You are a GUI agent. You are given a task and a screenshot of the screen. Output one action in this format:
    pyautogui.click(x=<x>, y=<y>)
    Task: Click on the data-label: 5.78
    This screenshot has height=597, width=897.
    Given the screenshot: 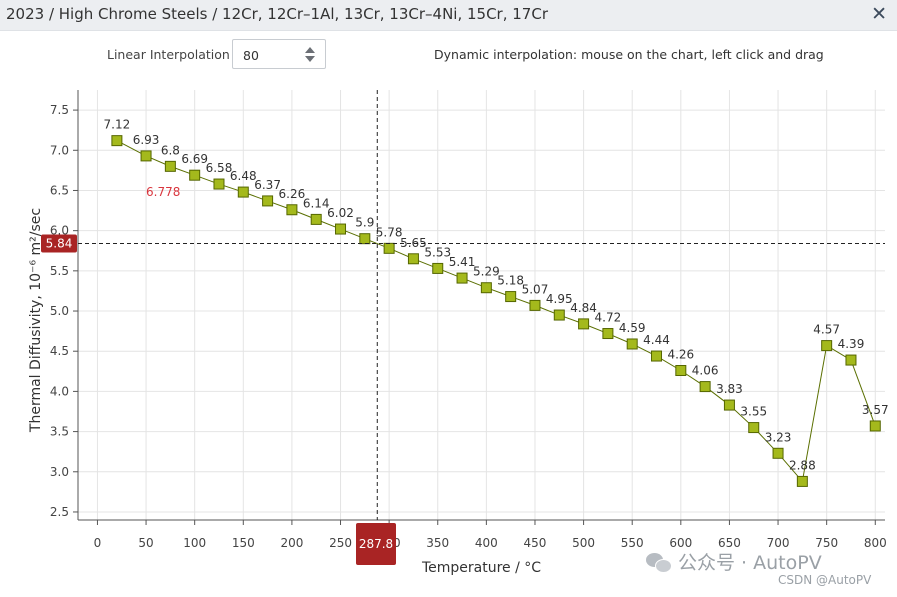 What is the action you would take?
    pyautogui.click(x=389, y=232)
    